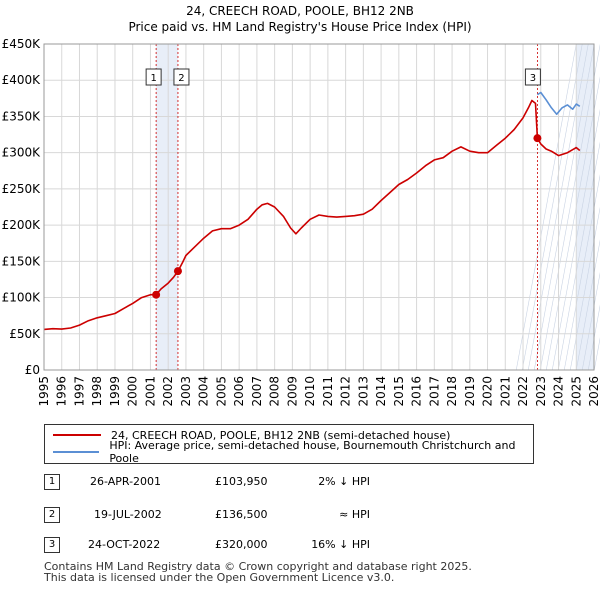 The image size is (600, 590). I want to click on y-tick-label: £350K, so click(22, 116).